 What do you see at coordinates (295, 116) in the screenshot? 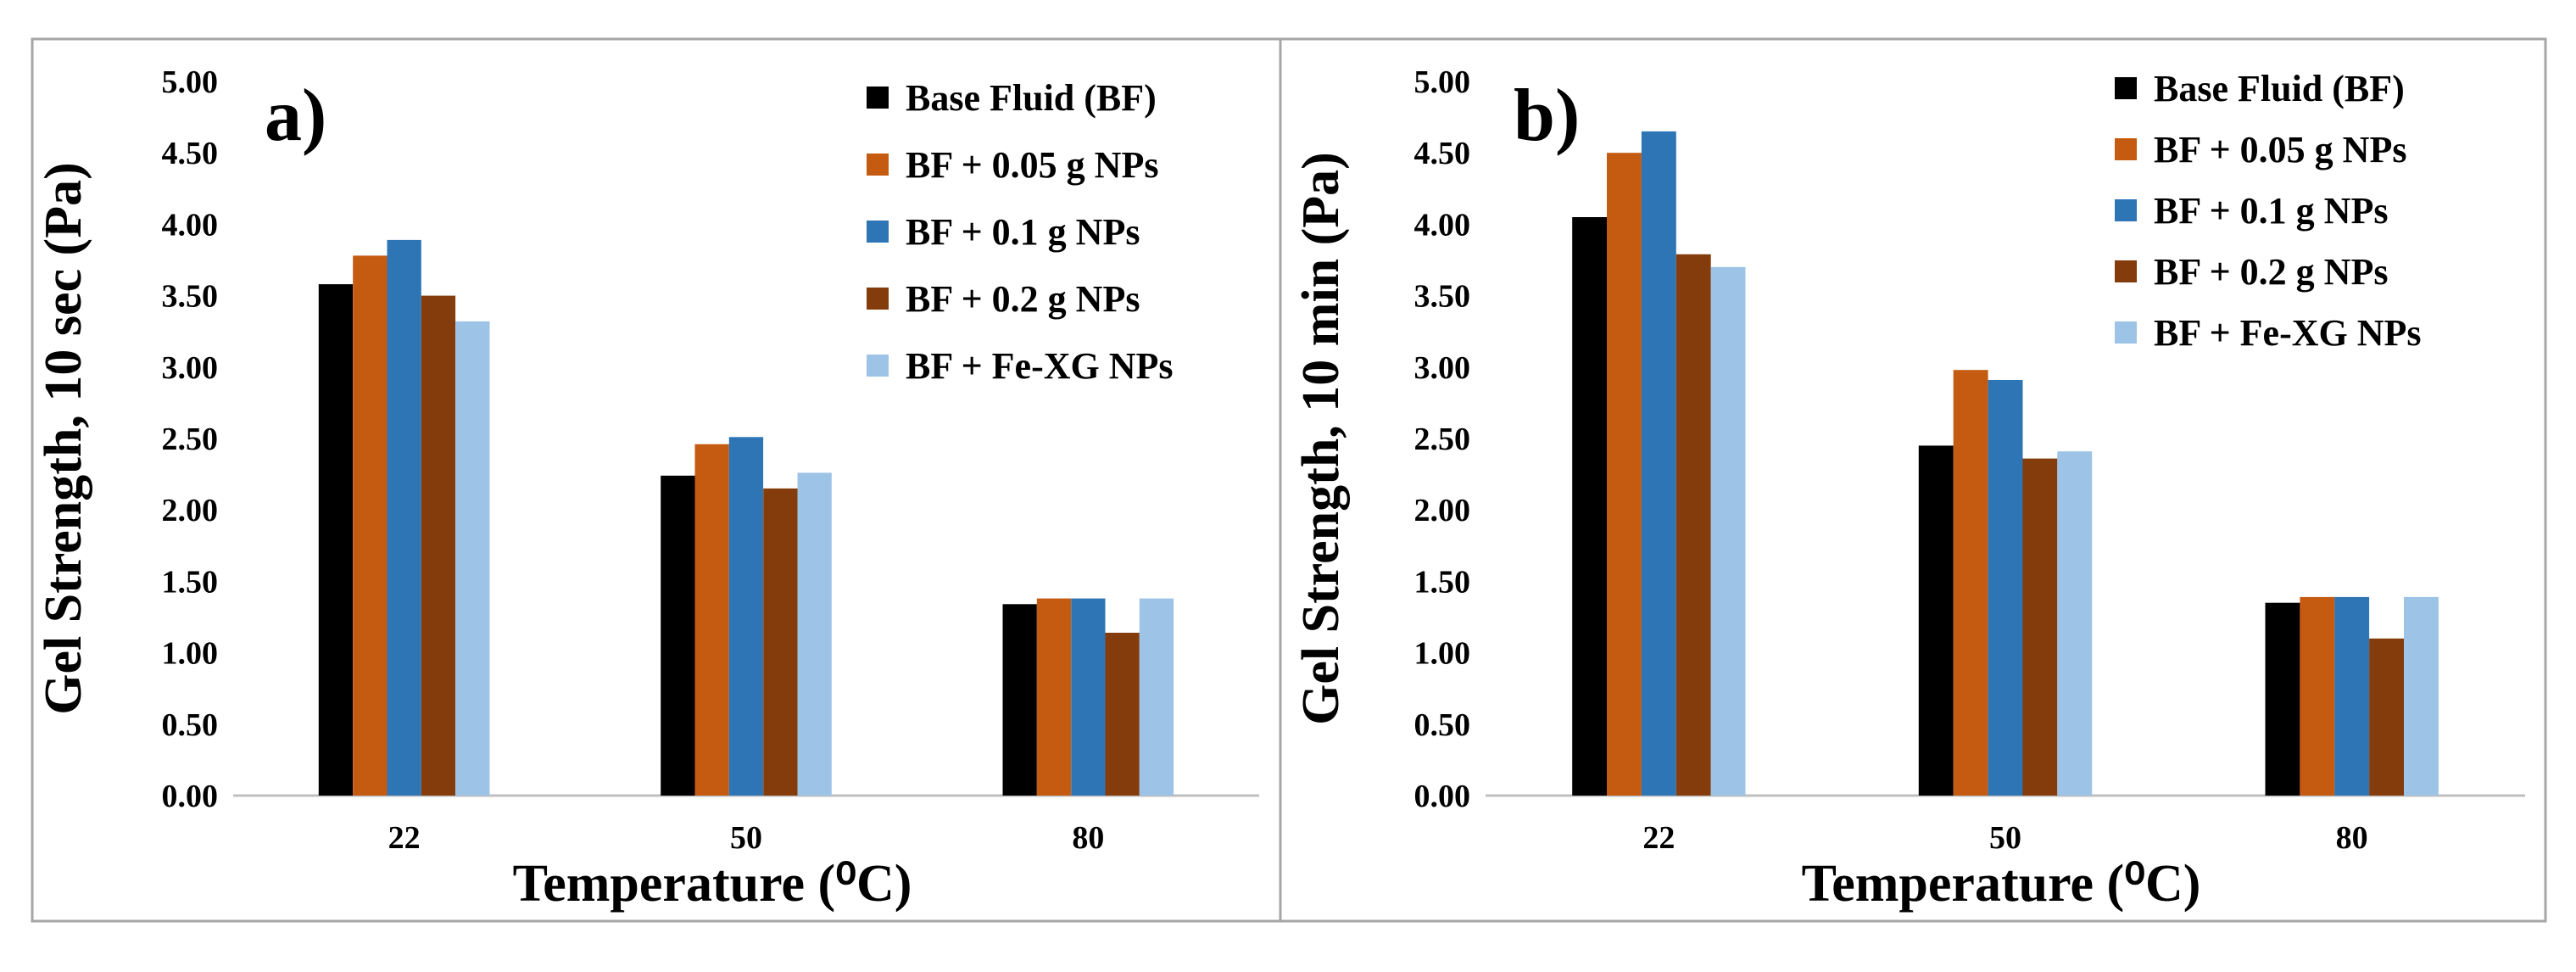
I see `panel-label: a)` at bounding box center [295, 116].